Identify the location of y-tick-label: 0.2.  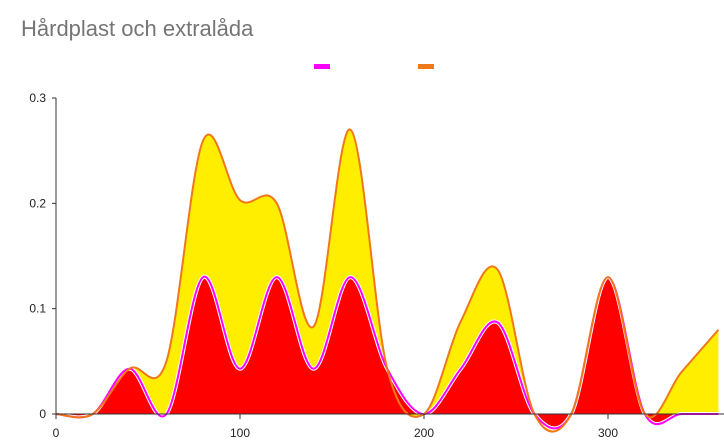
(37, 203).